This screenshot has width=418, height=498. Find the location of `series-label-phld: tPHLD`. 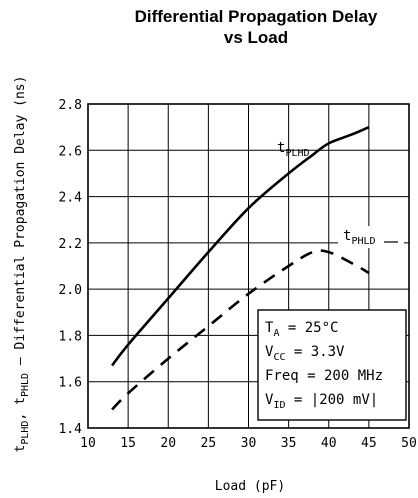

series-label-phld: tPHLD is located at coordinates (359, 237).